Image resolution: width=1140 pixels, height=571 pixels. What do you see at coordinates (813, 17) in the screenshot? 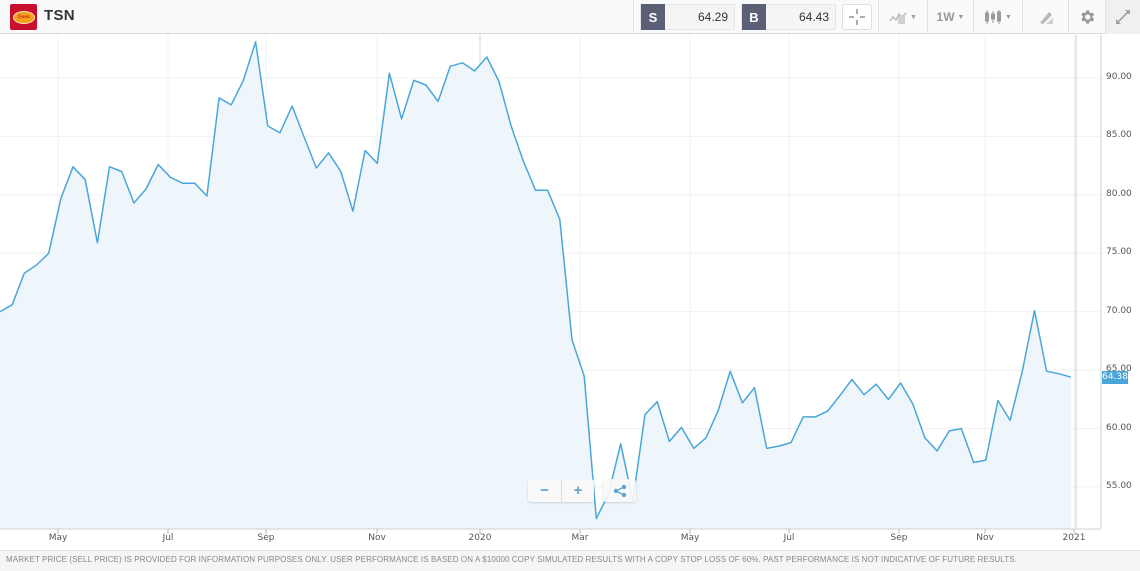
I see `buy-price: 64.43` at bounding box center [813, 17].